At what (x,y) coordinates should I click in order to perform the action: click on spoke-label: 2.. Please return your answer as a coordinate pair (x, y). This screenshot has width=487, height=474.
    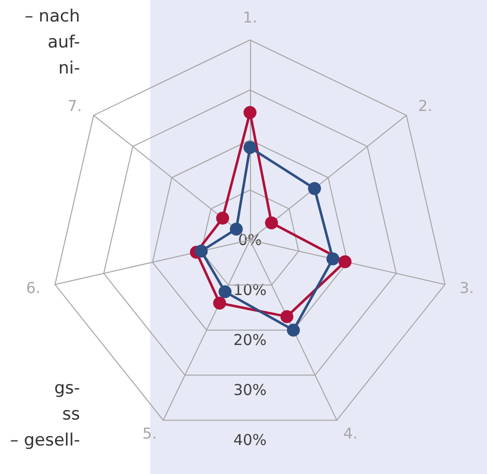
    Looking at the image, I should click on (425, 105).